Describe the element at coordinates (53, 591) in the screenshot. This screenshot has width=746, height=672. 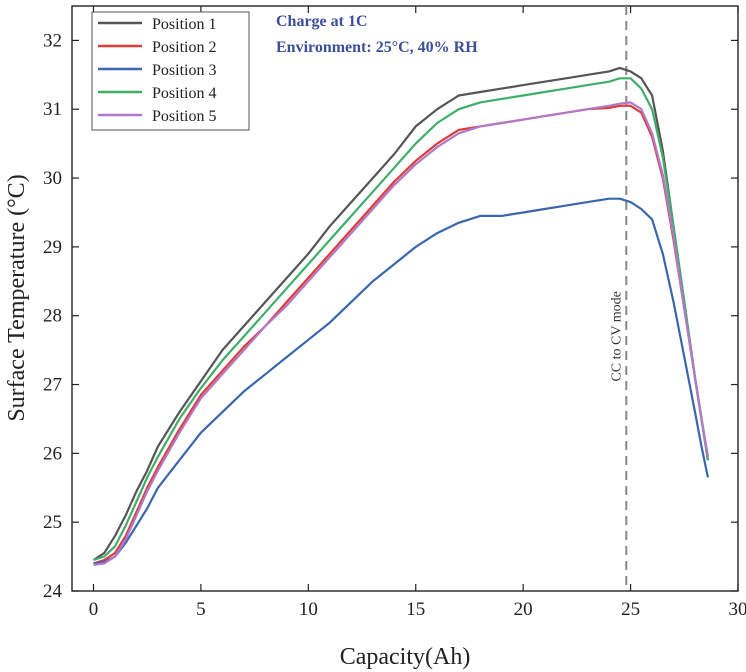
I see `y-tick-label: 24` at that location.